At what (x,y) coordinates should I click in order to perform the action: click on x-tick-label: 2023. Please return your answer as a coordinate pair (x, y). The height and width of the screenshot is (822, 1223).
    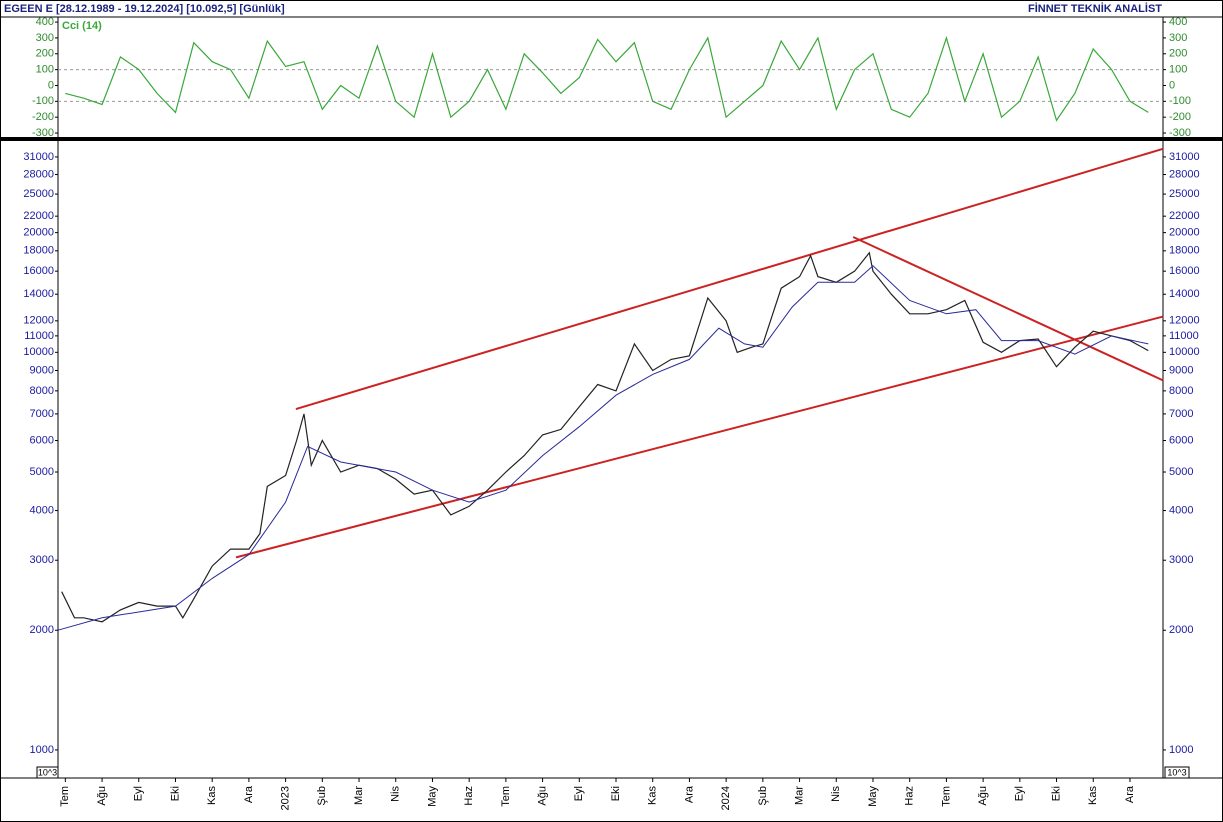
    Looking at the image, I should click on (286, 798).